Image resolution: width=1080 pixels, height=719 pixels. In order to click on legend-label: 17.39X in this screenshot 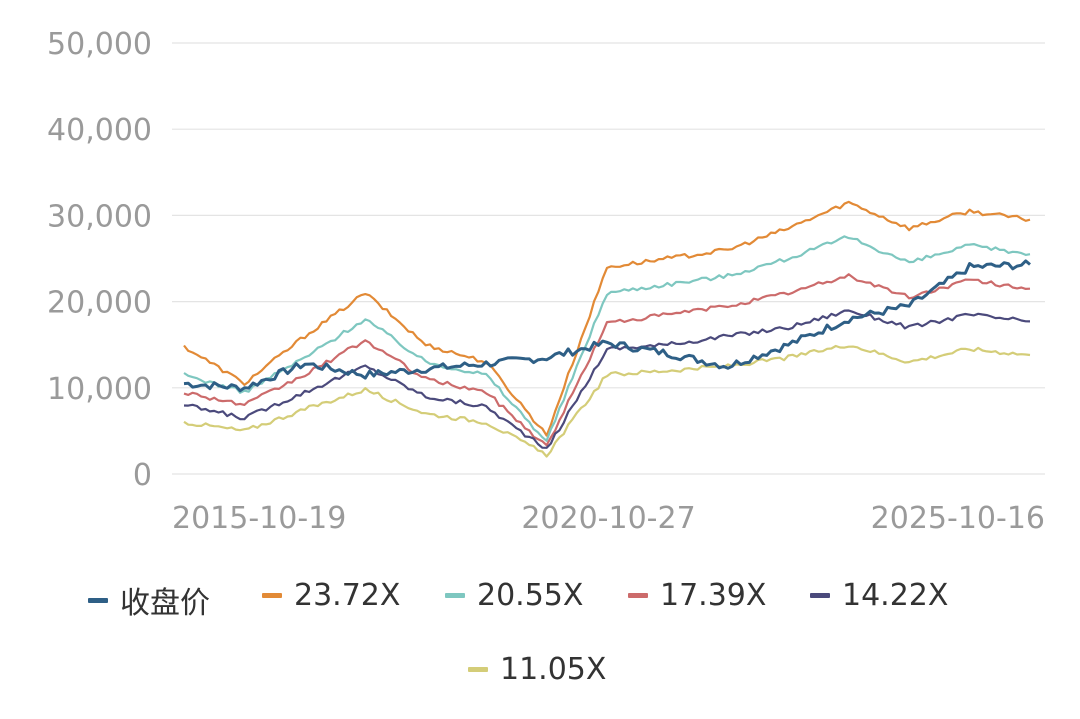, I will do `click(713, 595)`.